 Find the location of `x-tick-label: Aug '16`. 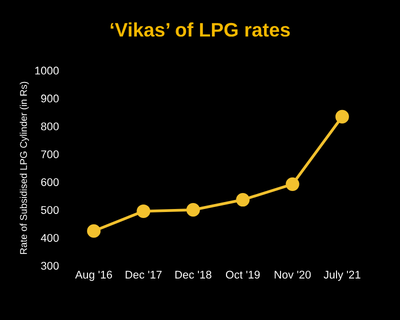

x-tick-label: Aug '16 is located at coordinates (93, 275).